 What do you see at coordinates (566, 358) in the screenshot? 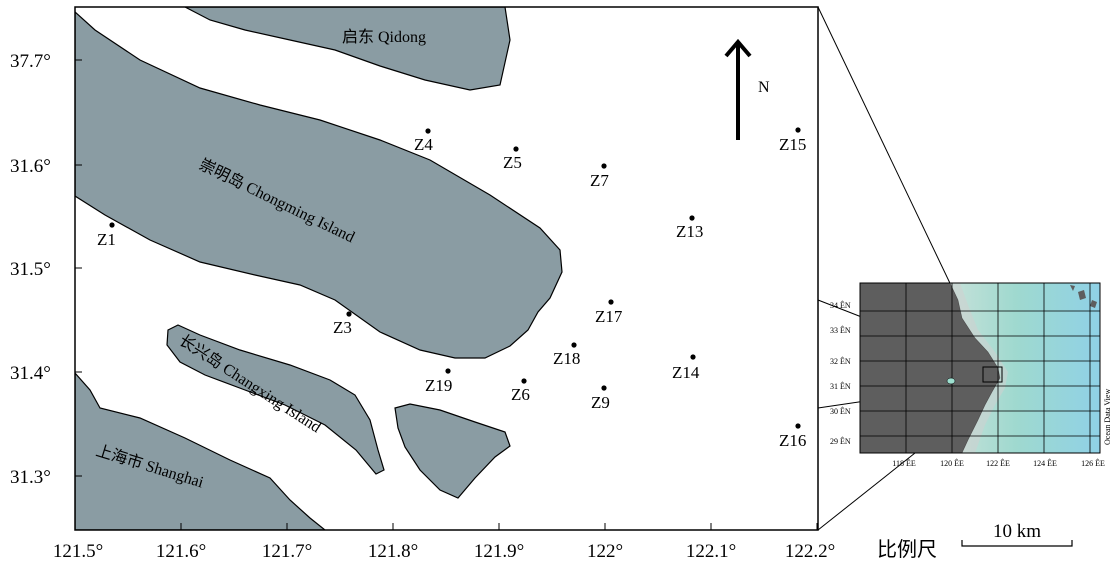
I see `station-label: Z18` at bounding box center [566, 358].